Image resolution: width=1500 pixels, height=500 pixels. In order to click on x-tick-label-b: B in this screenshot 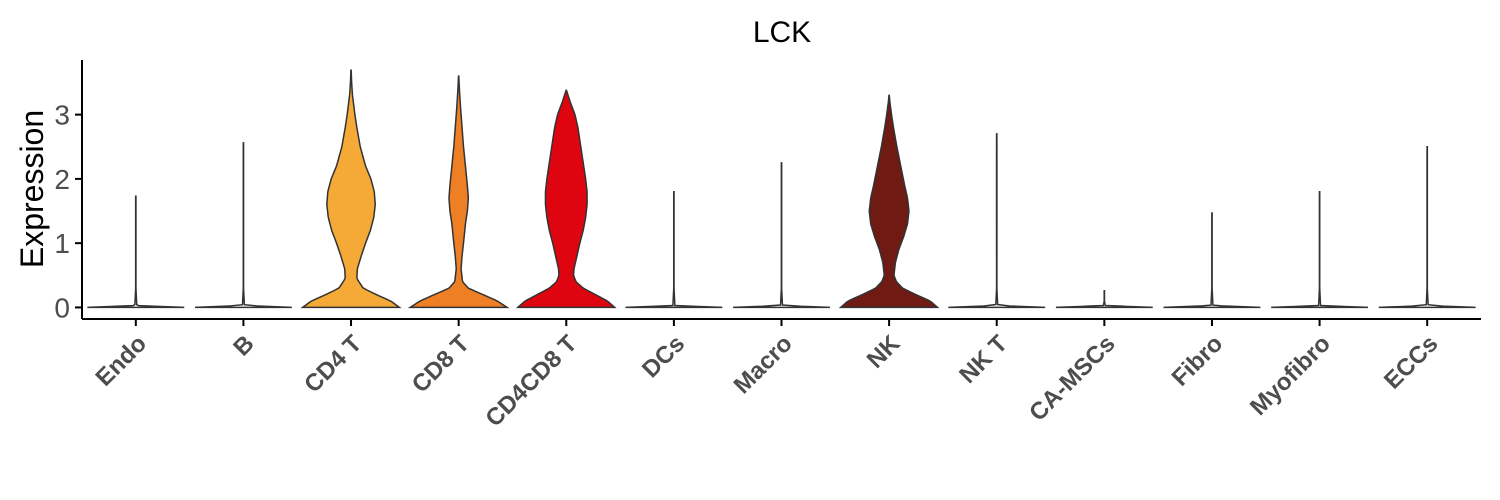, I will do `click(243, 345)`.